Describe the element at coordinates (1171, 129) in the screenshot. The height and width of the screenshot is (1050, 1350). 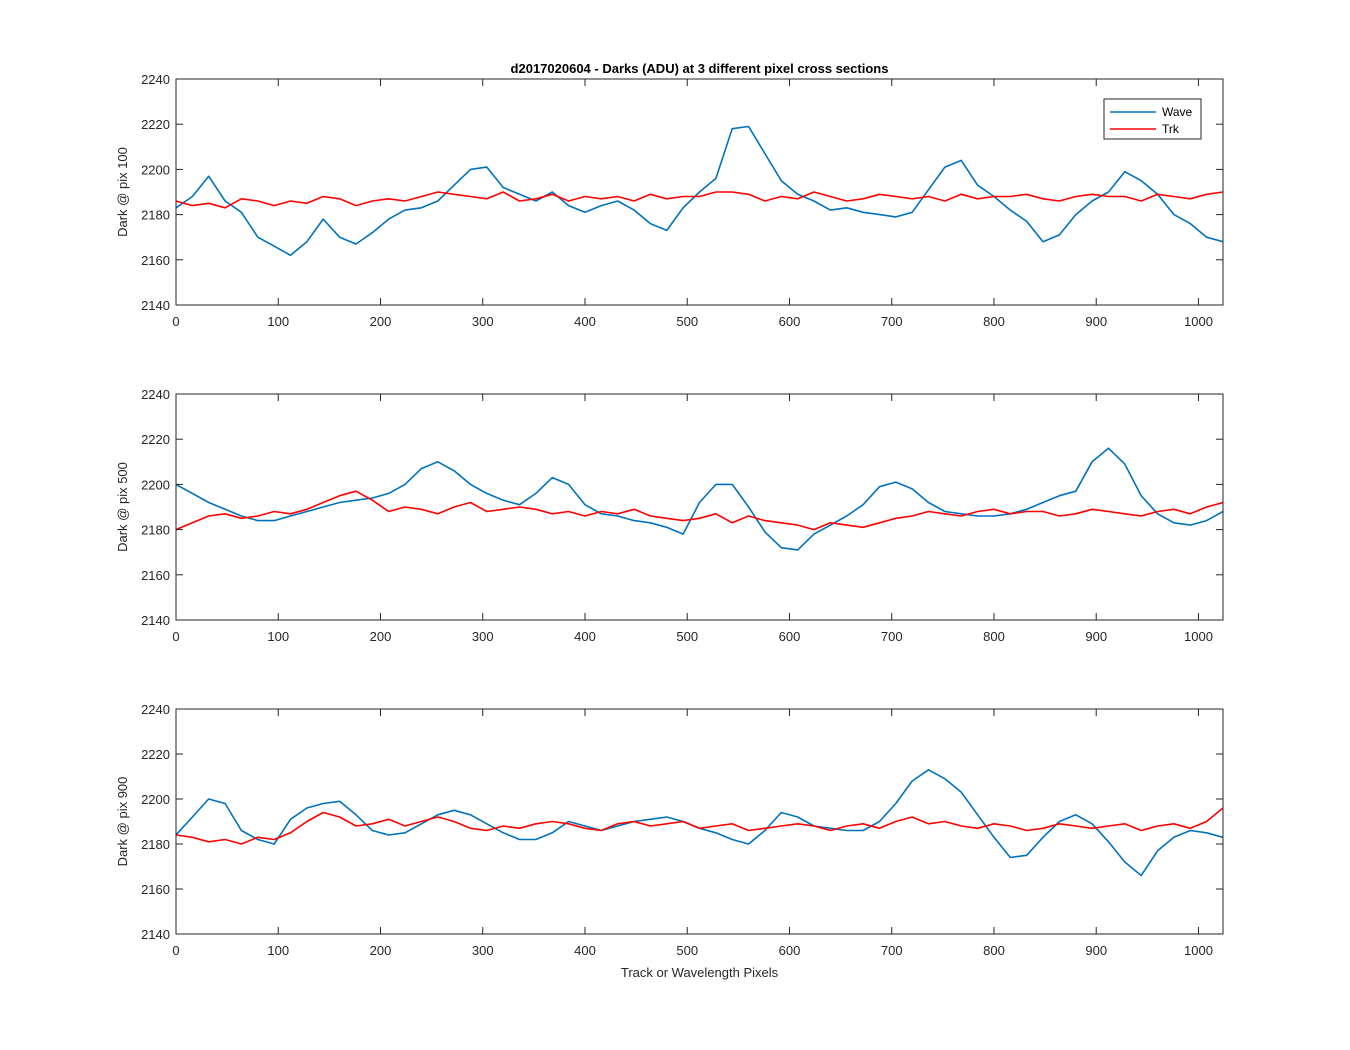
I see `legend-label-trk: Trk` at that location.